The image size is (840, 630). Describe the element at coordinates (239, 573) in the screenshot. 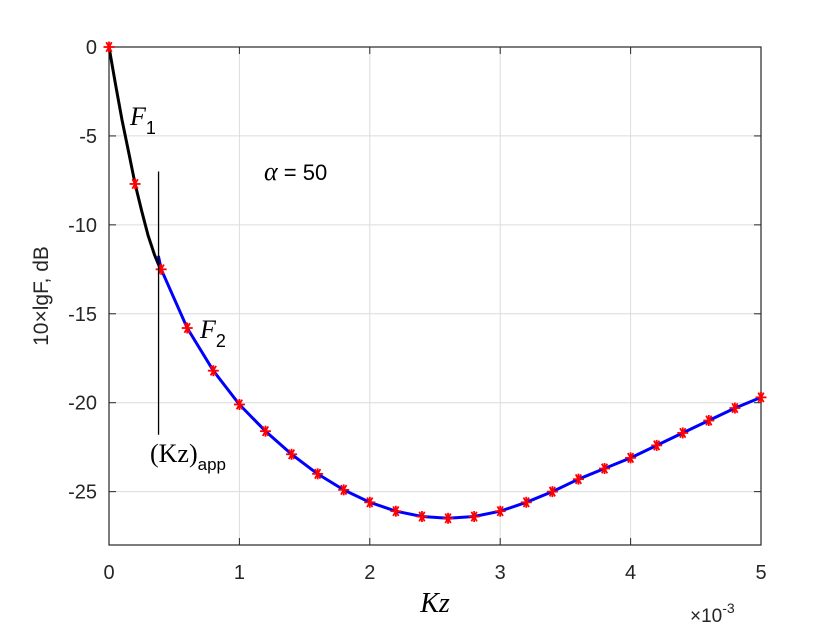

I see `x-tick-label: 1` at that location.